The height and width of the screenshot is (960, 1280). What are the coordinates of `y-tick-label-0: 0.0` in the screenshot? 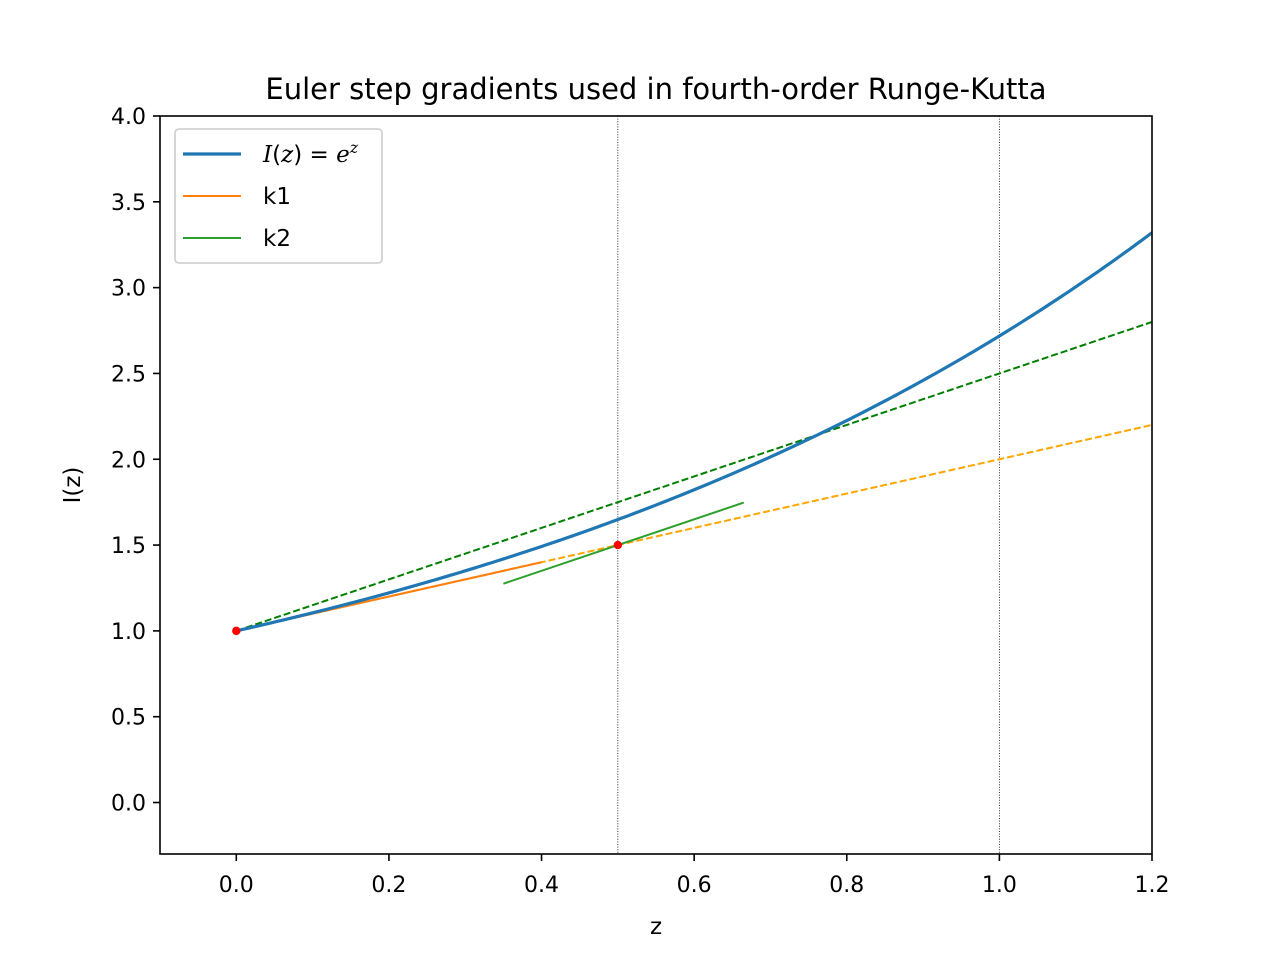 It's located at (128, 804).